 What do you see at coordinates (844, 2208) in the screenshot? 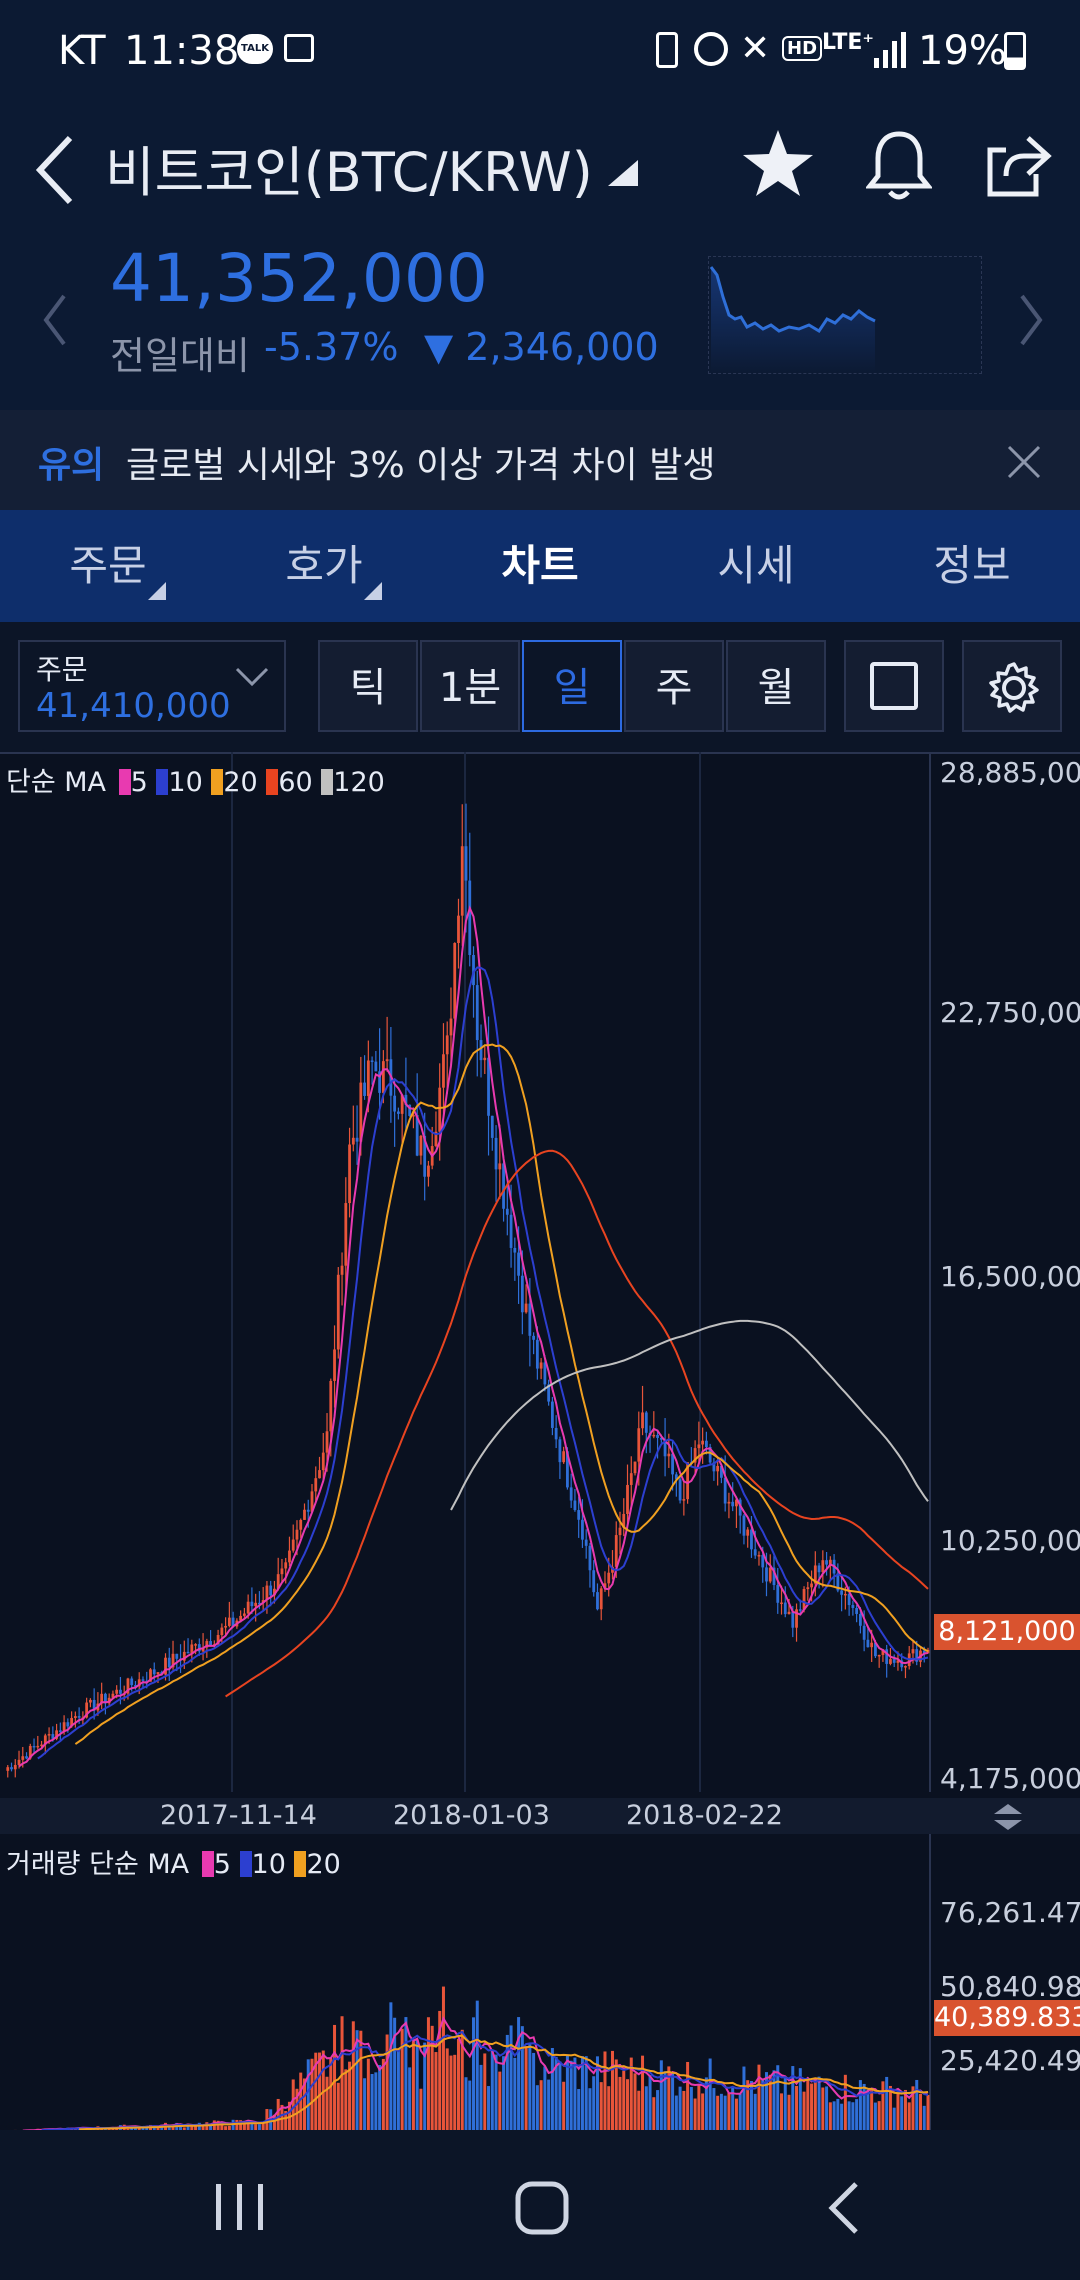
I see `back-icon` at bounding box center [844, 2208].